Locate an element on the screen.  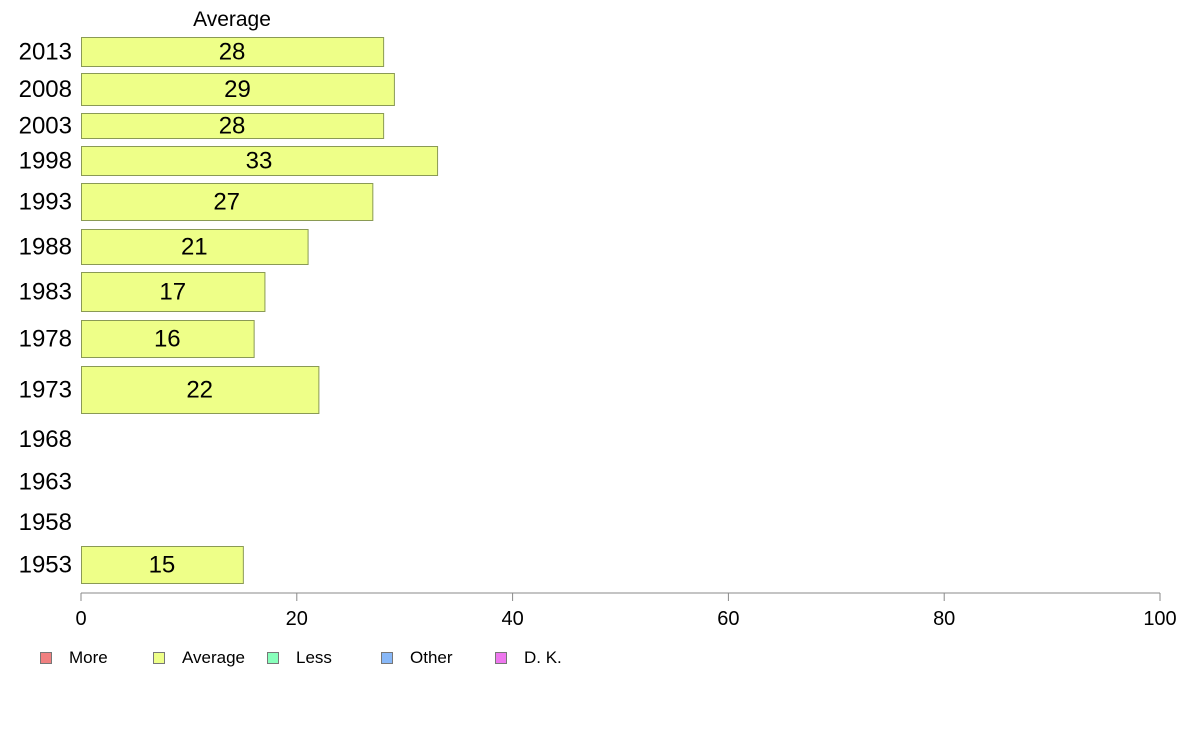
legend-item: More is located at coordinates (74, 658).